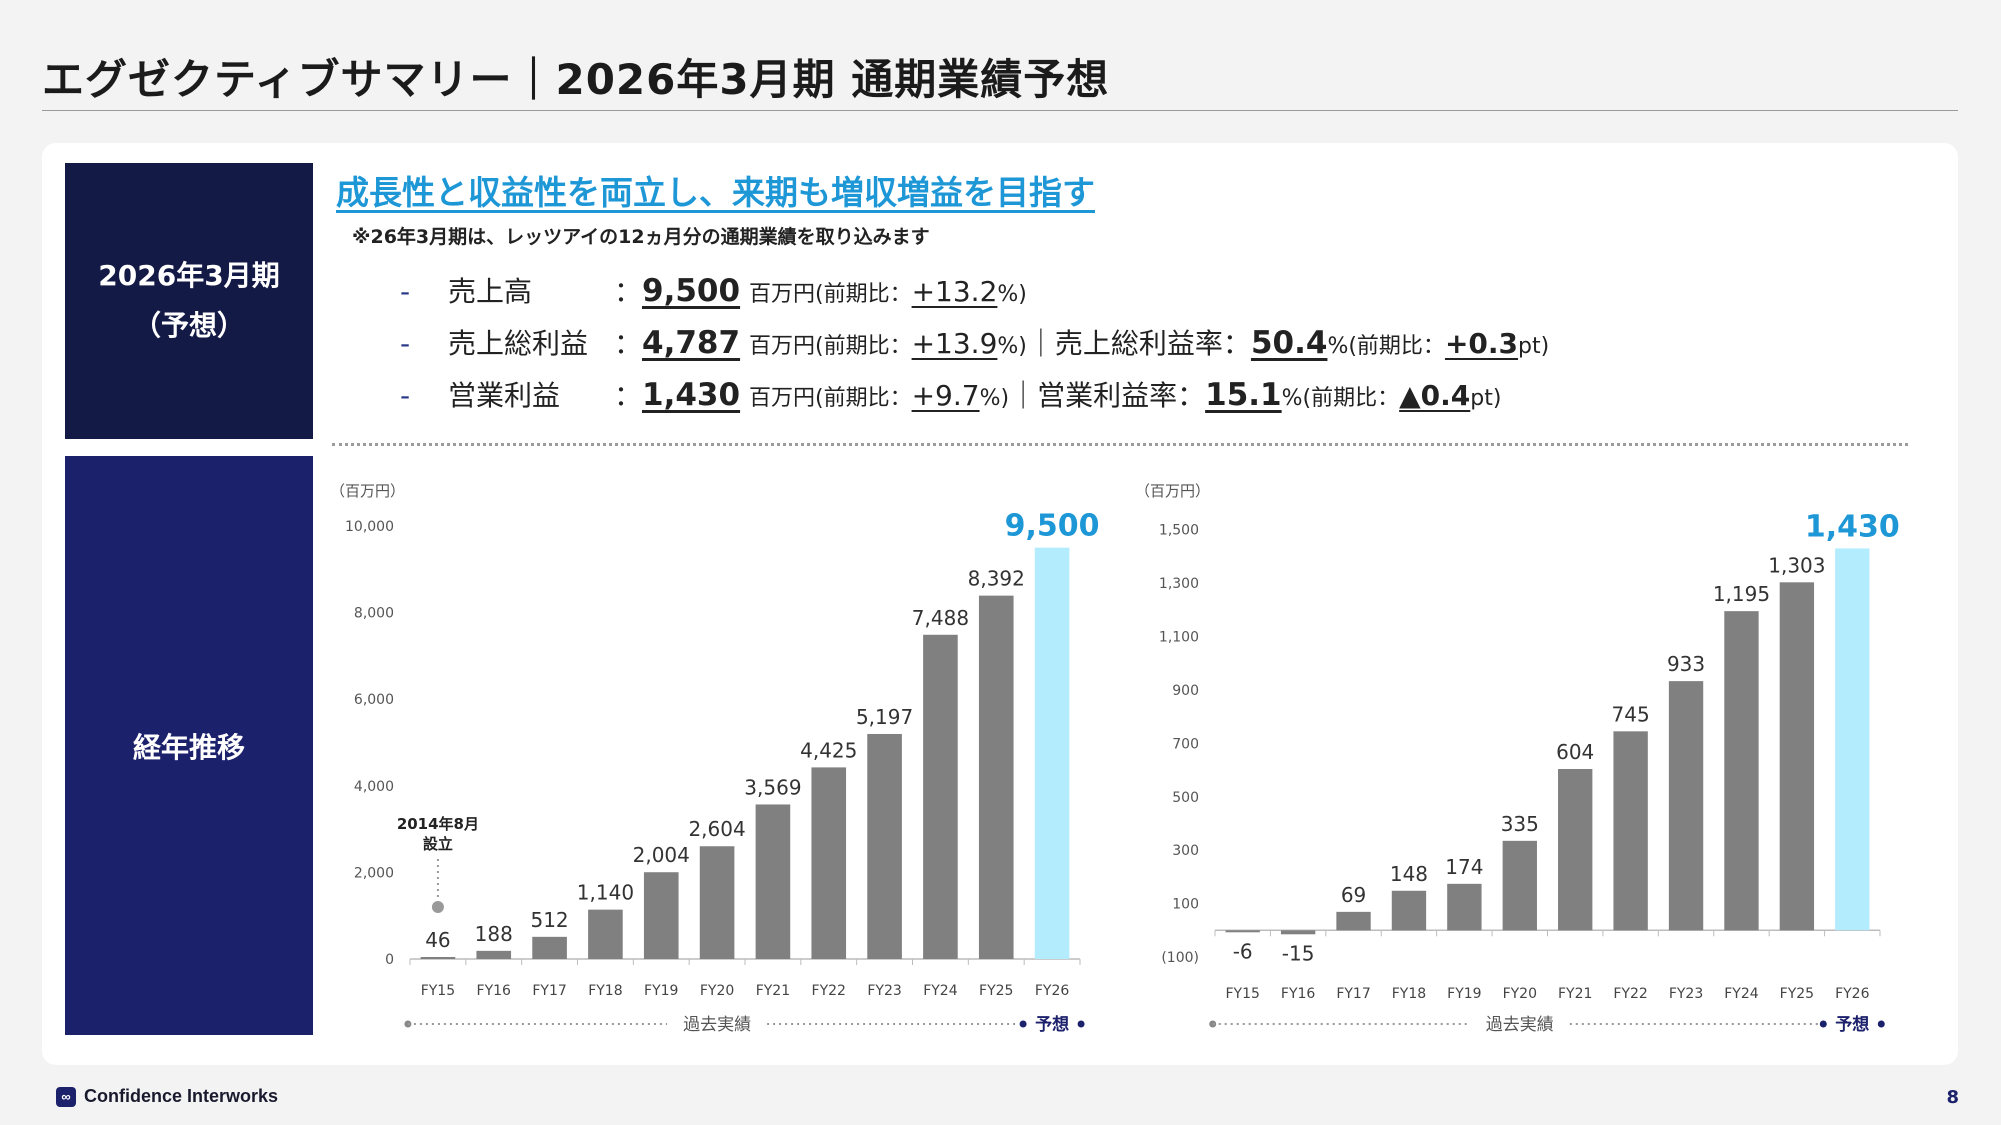  Describe the element at coordinates (1852, 994) in the screenshot. I see `x-tick-label: FY26` at that location.